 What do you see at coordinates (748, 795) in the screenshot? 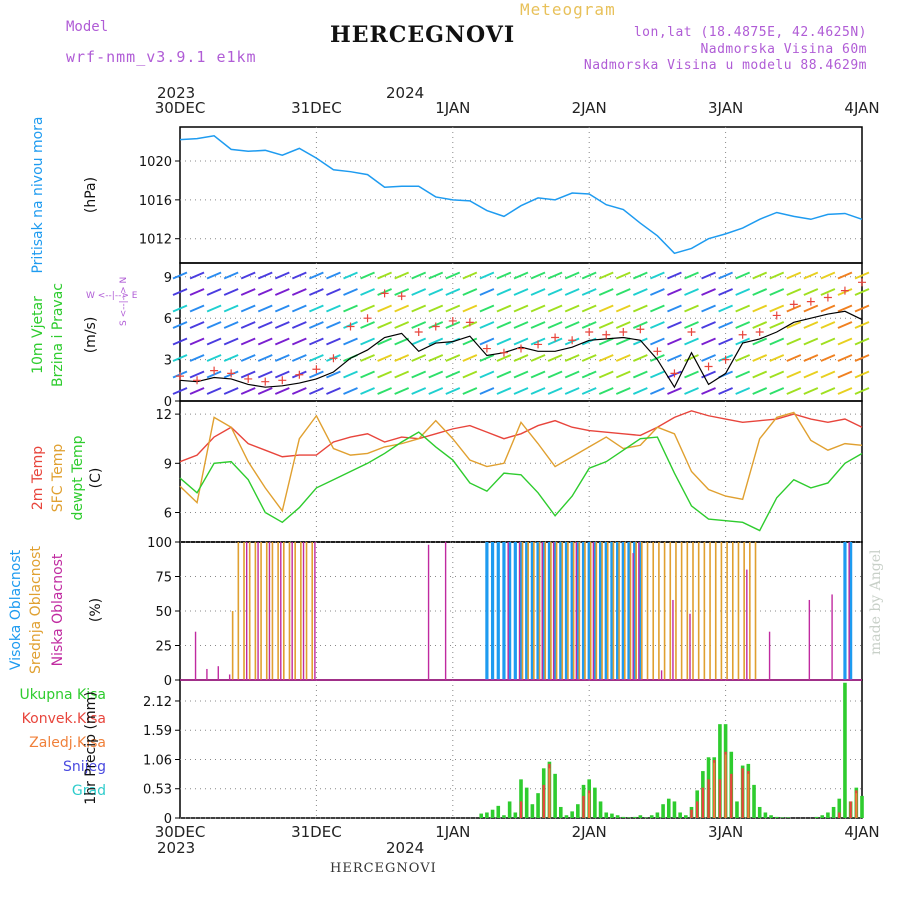
I see `frozen-precip-bar` at bounding box center [748, 795].